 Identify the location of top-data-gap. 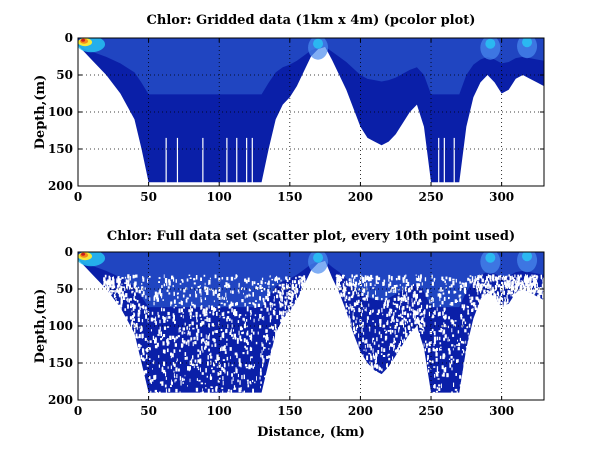
(166, 161).